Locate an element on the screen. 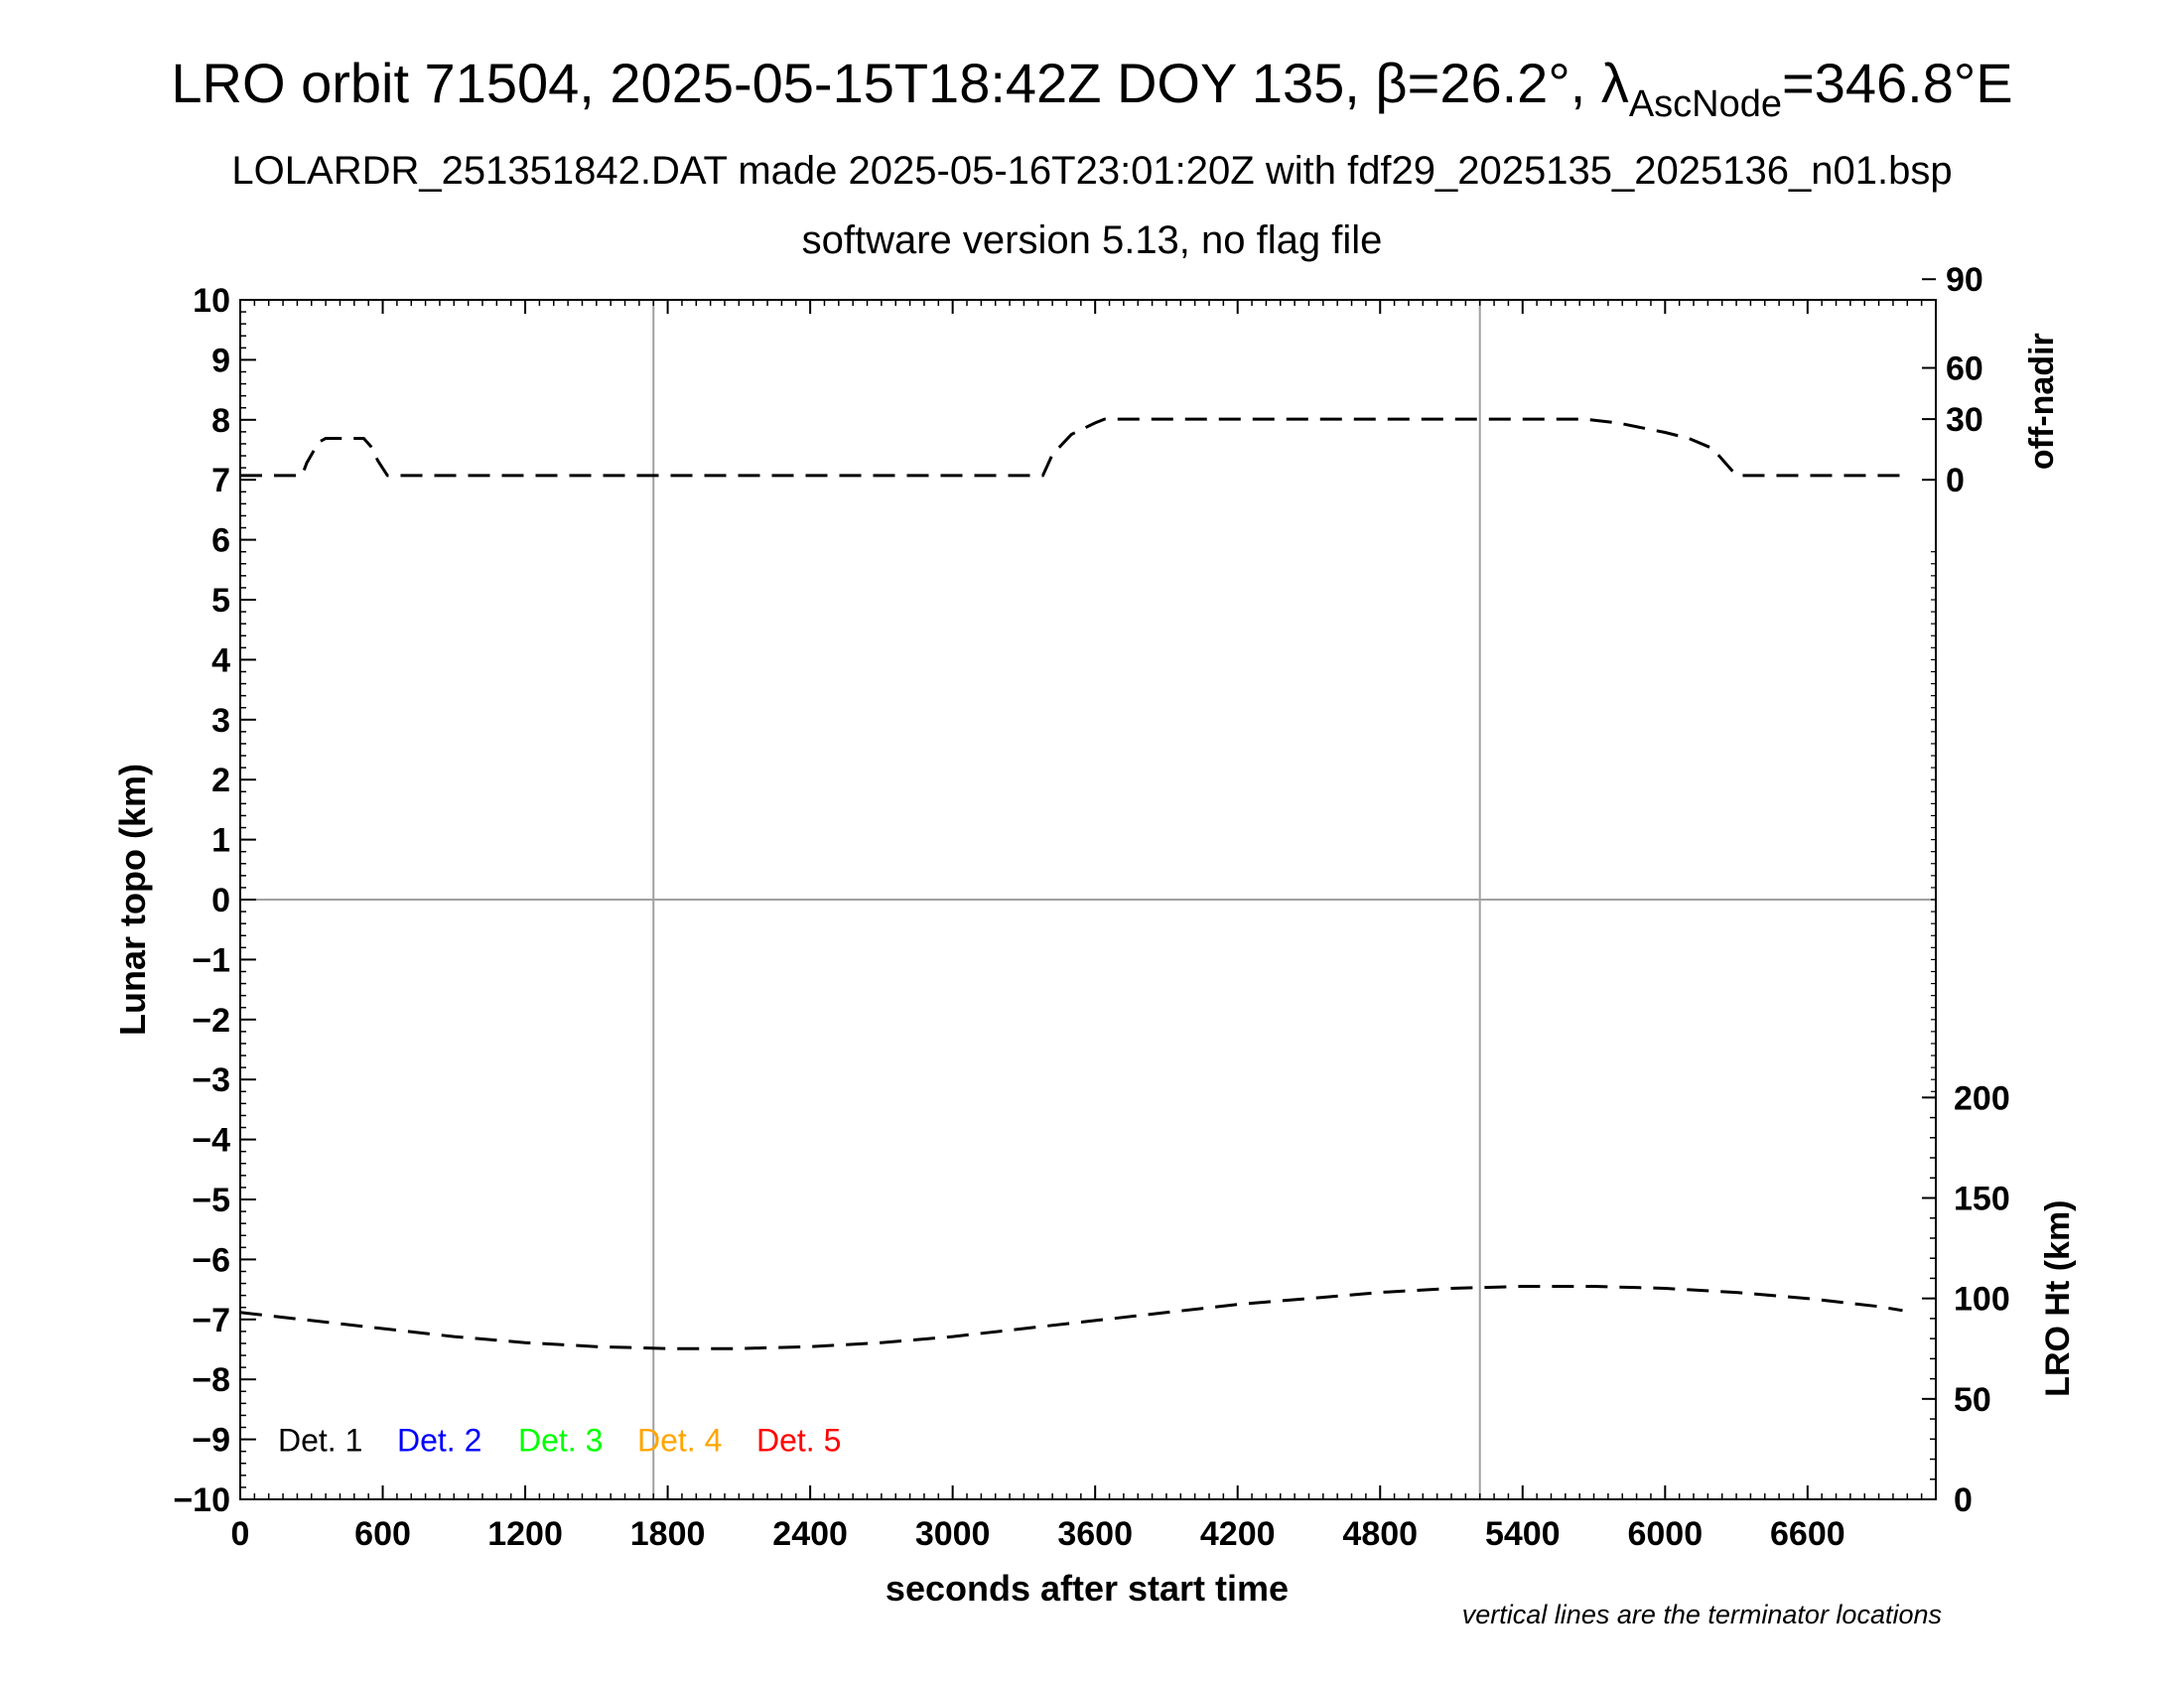 The width and height of the screenshot is (2184, 1688). y-tick-label: −4 is located at coordinates (211, 1141).